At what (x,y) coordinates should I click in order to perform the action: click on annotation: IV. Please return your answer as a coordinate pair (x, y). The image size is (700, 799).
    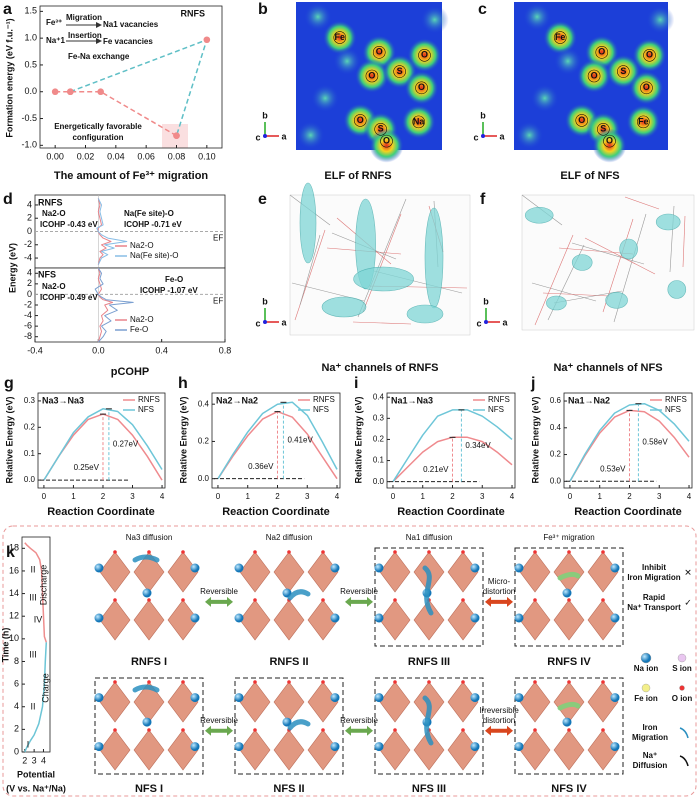
    Looking at the image, I should click on (38, 619).